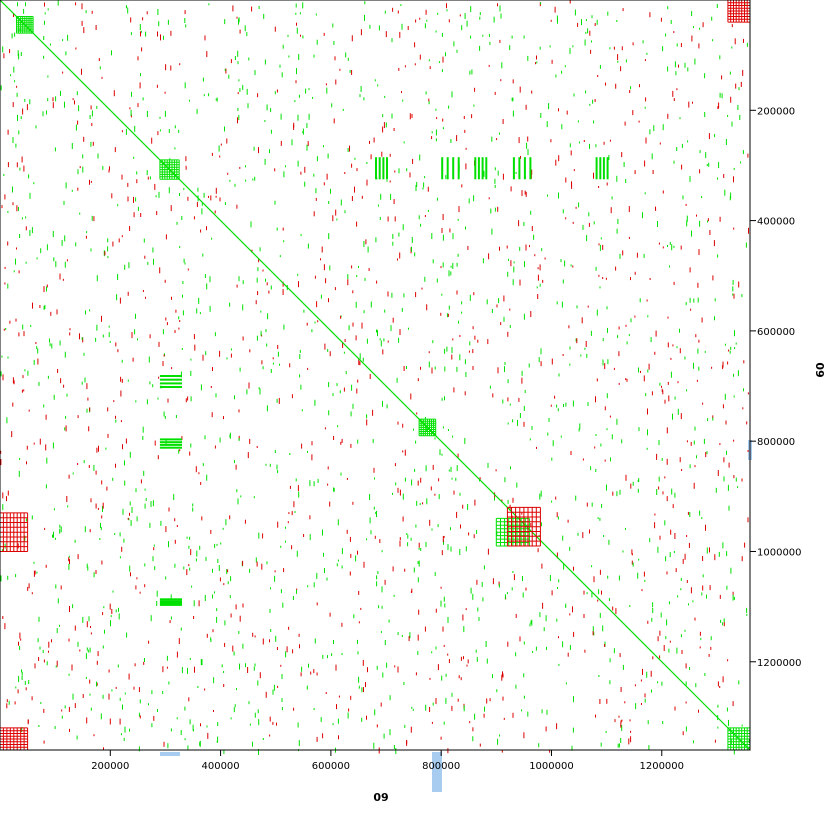 The height and width of the screenshot is (830, 830). What do you see at coordinates (519, 168) in the screenshot?
I see `stripe-mark` at bounding box center [519, 168].